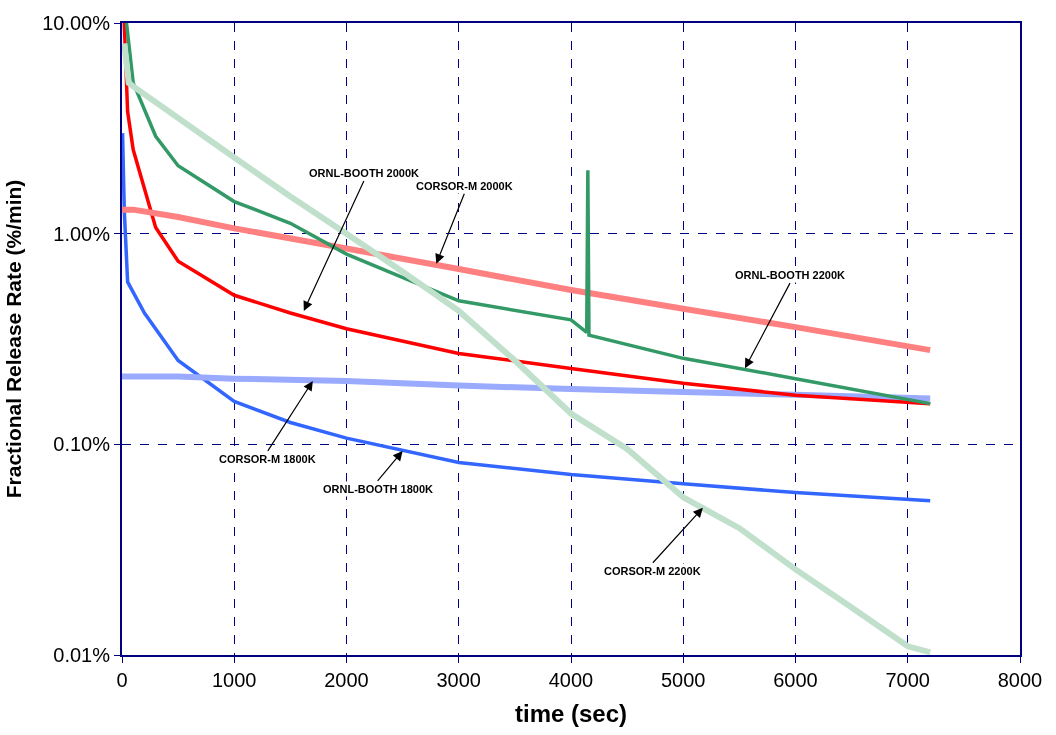  What do you see at coordinates (122, 680) in the screenshot?
I see `x-tick-label: 0` at bounding box center [122, 680].